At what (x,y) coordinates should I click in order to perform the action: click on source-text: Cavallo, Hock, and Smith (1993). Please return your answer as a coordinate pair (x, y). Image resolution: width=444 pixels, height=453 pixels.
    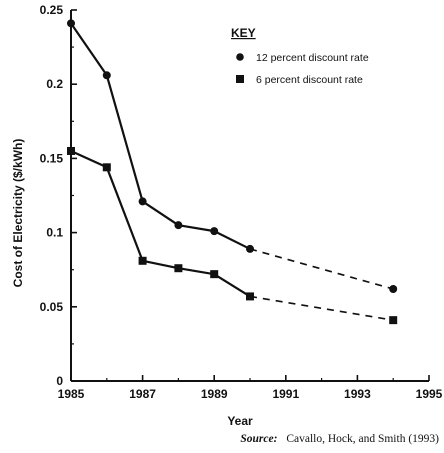
    Looking at the image, I should click on (362, 439).